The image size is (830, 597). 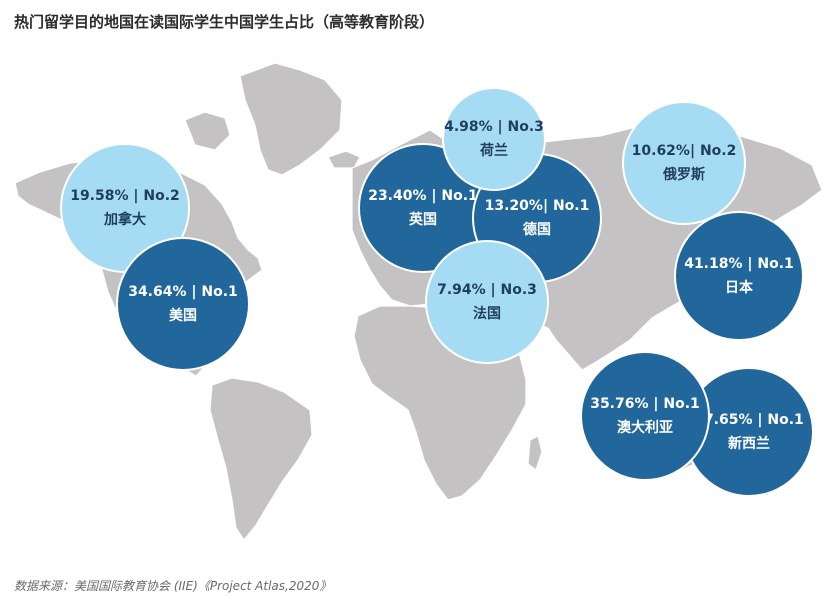 What do you see at coordinates (183, 292) in the screenshot?
I see `usa-stat: 34.64% | No.1` at bounding box center [183, 292].